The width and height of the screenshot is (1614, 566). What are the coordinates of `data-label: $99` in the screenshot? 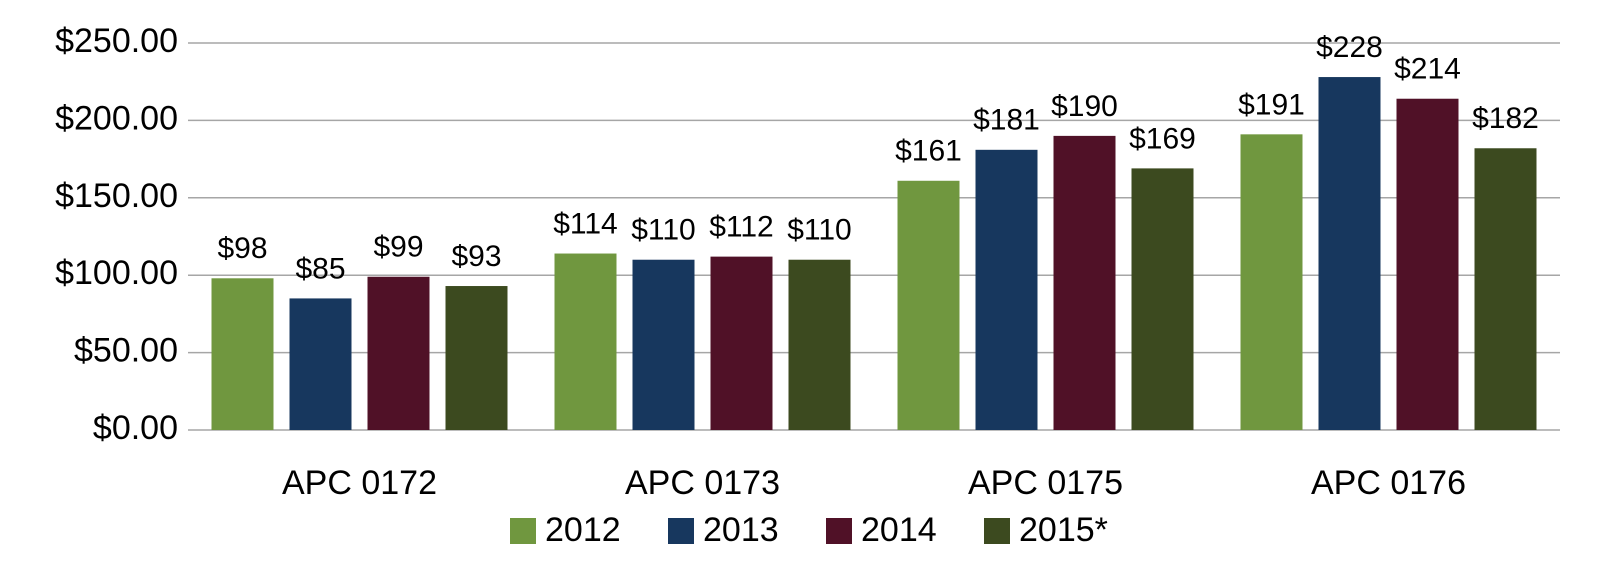 It's located at (398, 247).